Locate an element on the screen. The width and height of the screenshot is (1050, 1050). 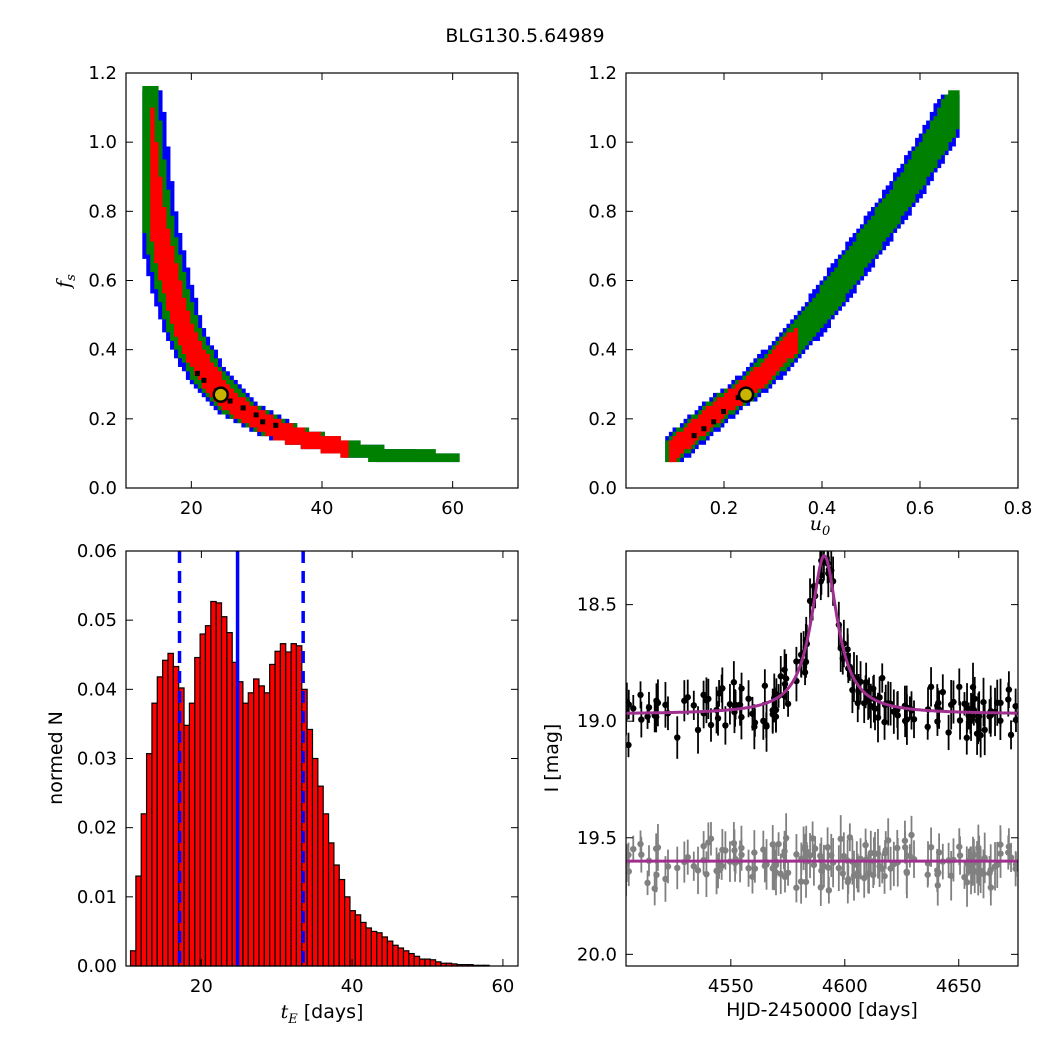
y-axis-label: fs is located at coordinates (66, 282).